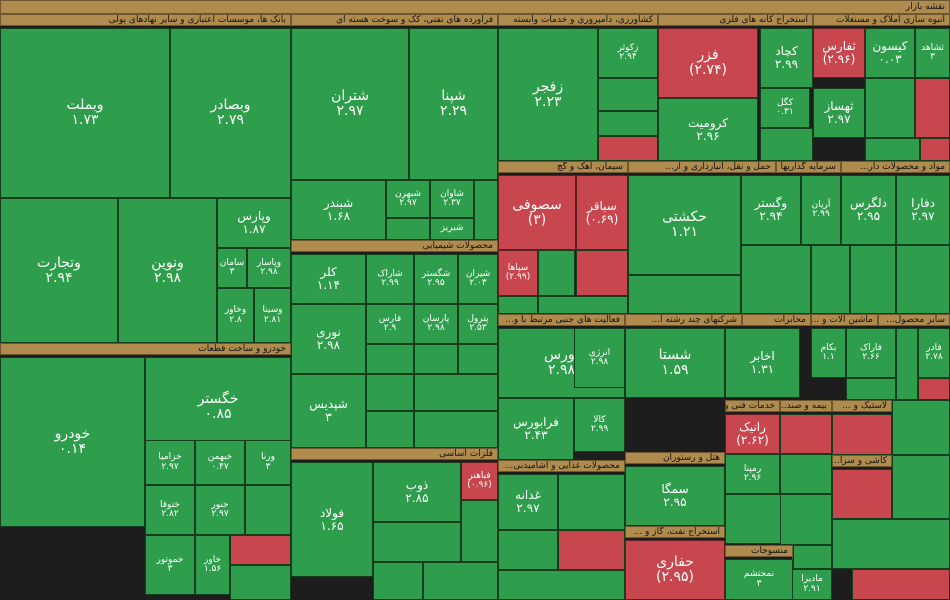  What do you see at coordinates (518, 273) in the screenshot?
I see `tile-sepaha: سپاها (۲.۹۹)` at bounding box center [518, 273].